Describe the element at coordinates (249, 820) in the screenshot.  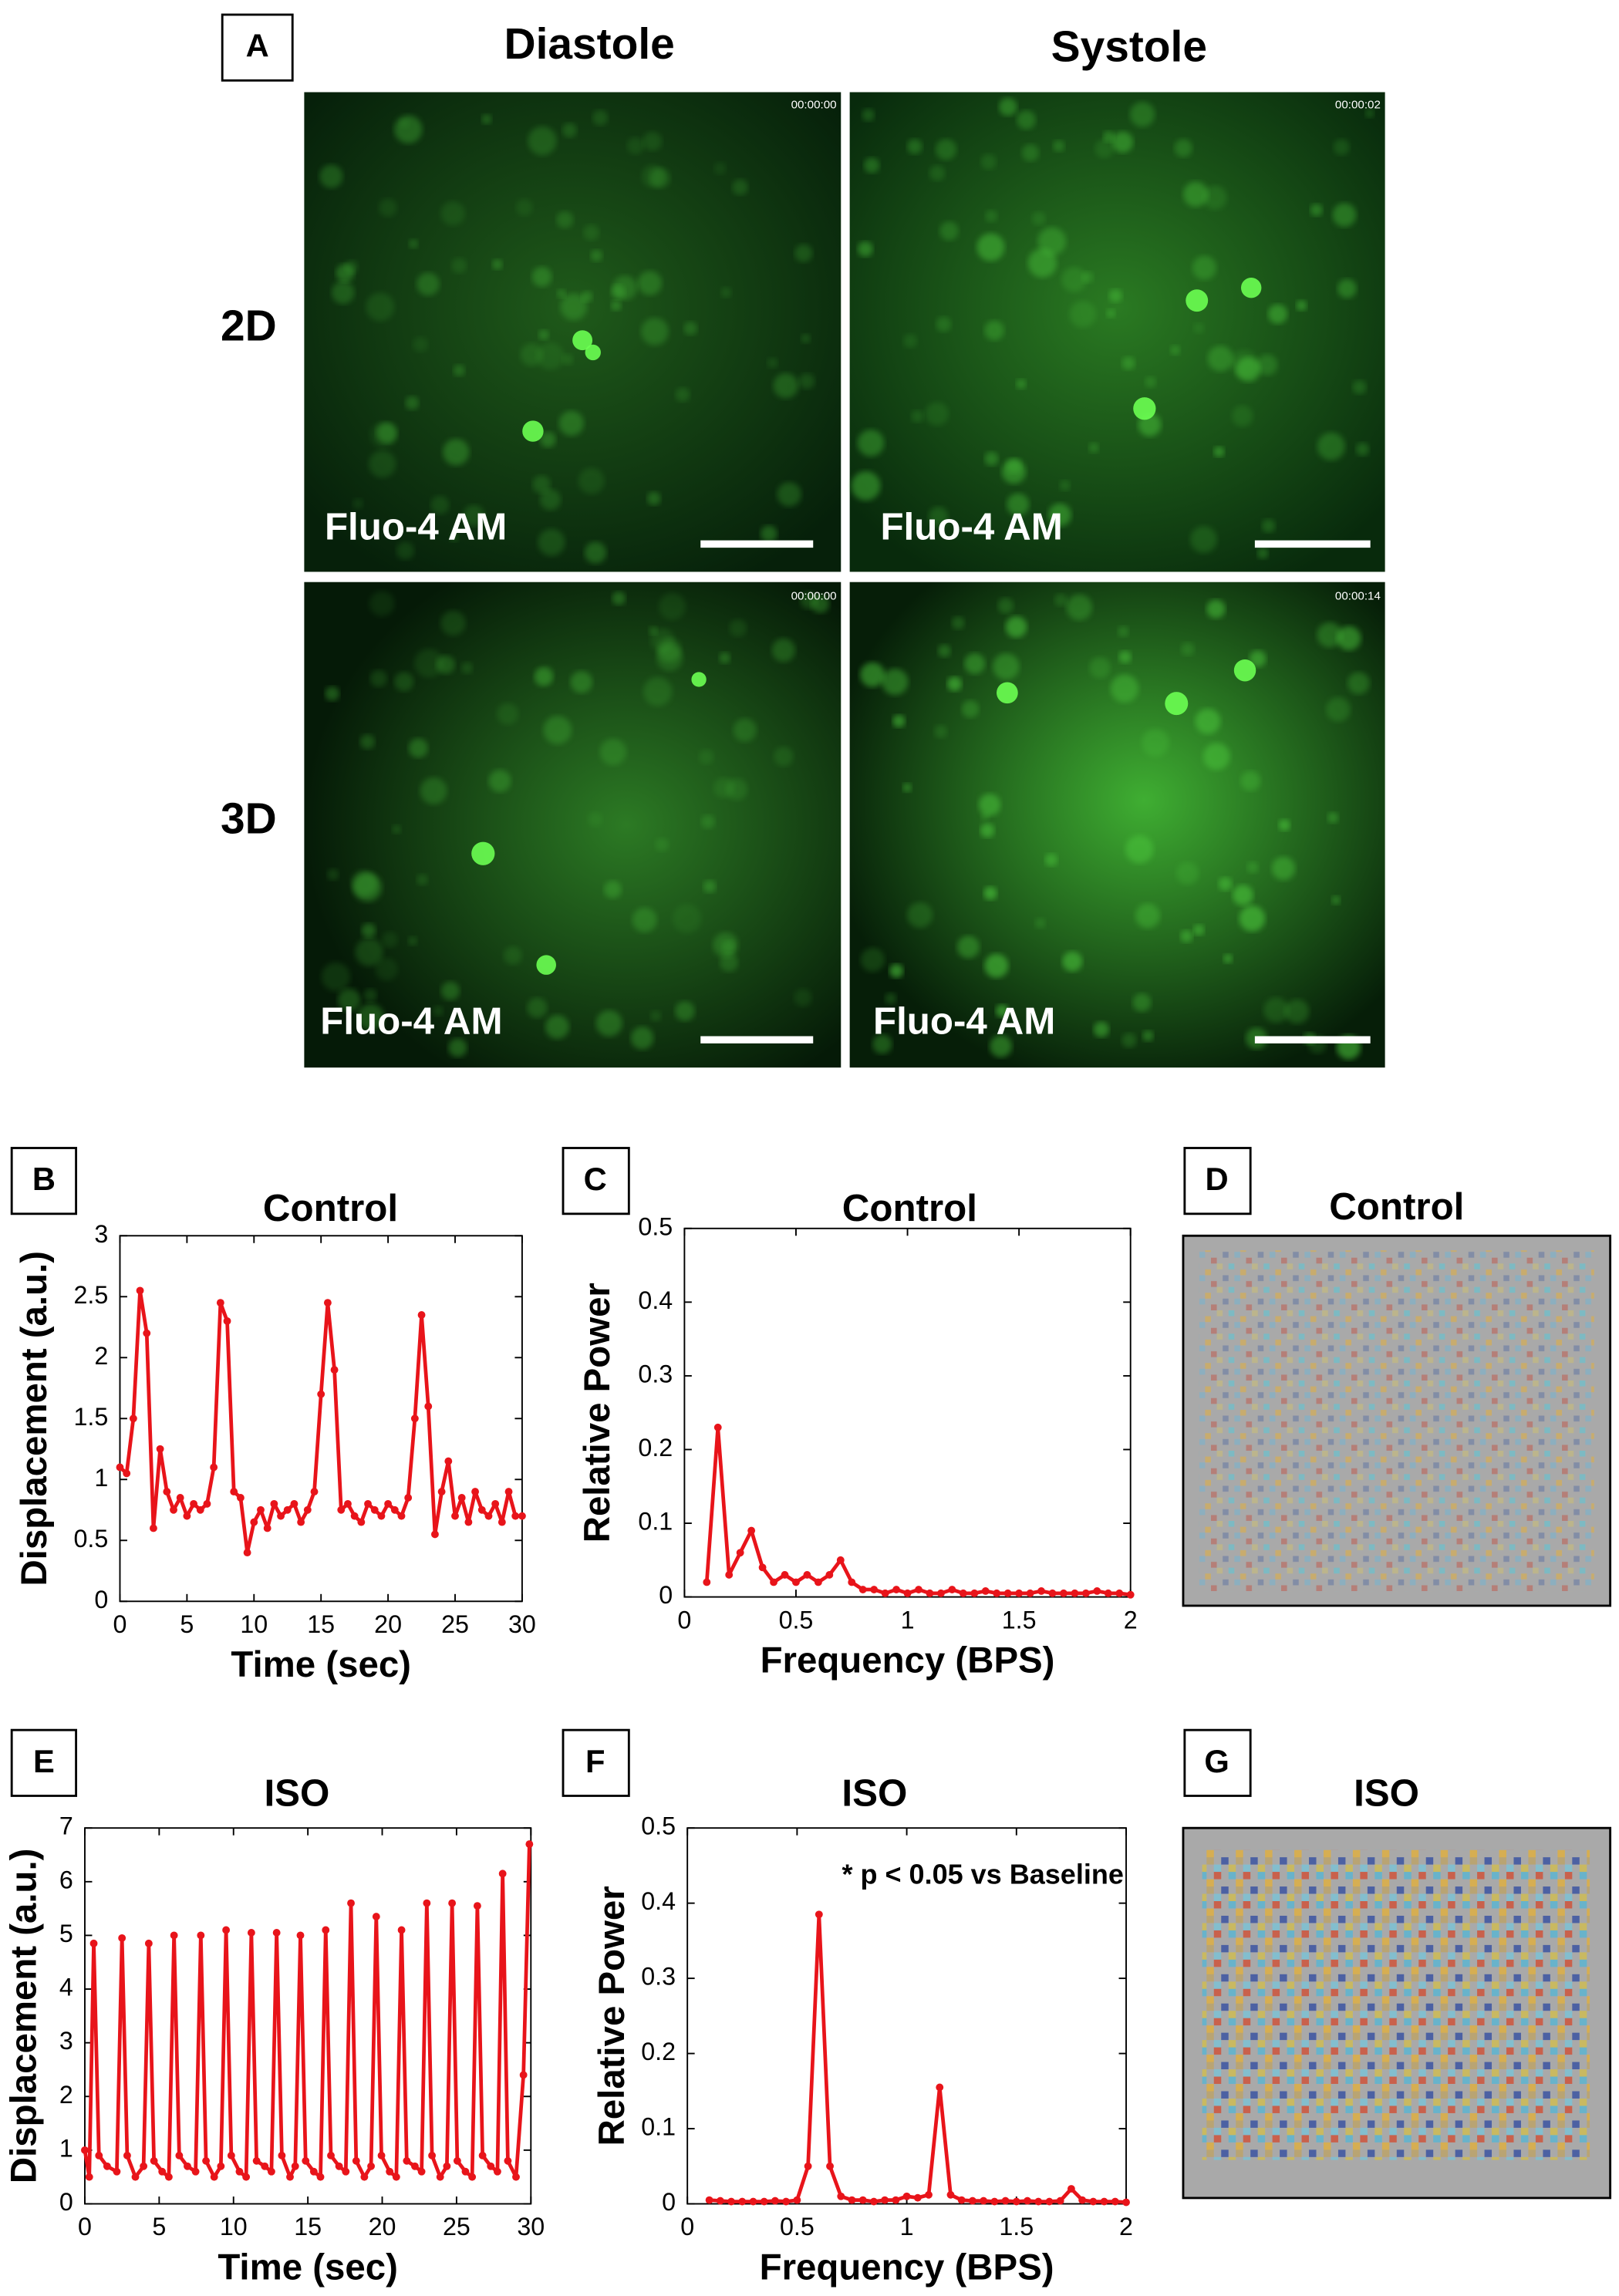
I see `row-label: 3D` at that location.